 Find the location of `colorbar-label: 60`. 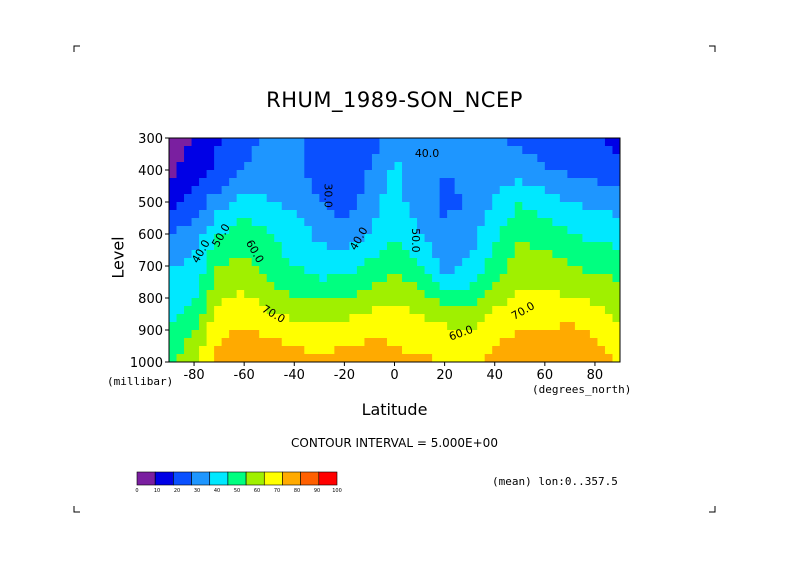

colorbar-label: 60 is located at coordinates (257, 491).